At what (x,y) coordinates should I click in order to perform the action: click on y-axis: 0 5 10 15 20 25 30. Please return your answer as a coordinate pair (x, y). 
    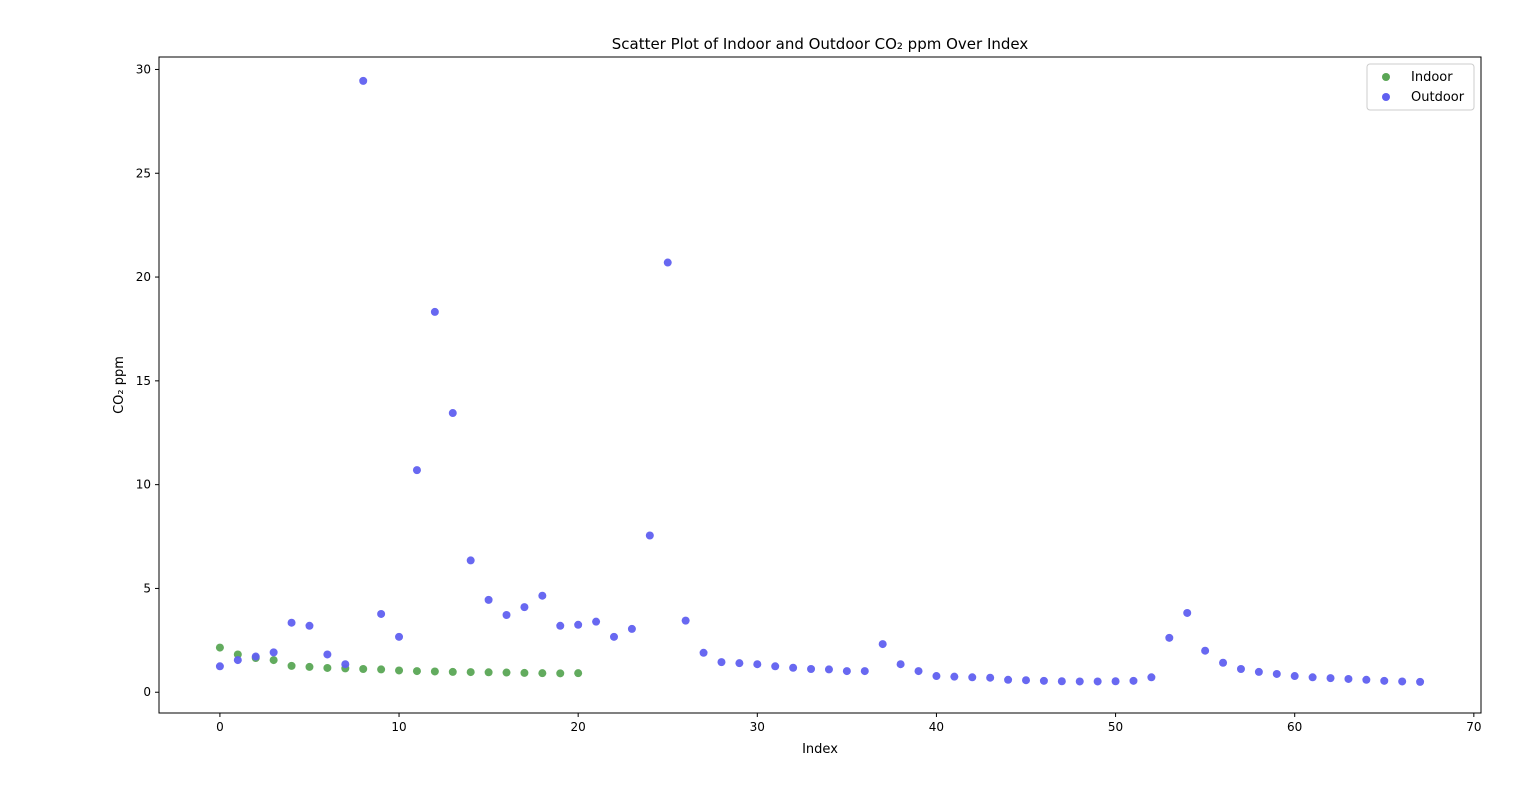
    Looking at the image, I should click on (147, 380).